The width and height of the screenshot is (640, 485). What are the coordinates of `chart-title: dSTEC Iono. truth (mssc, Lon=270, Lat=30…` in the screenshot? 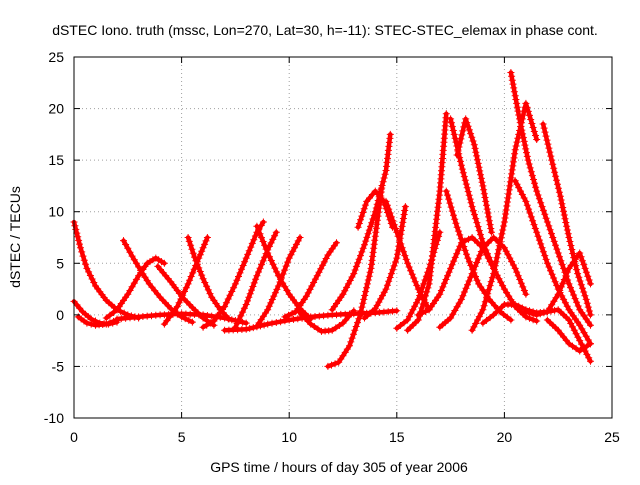 It's located at (325, 30).